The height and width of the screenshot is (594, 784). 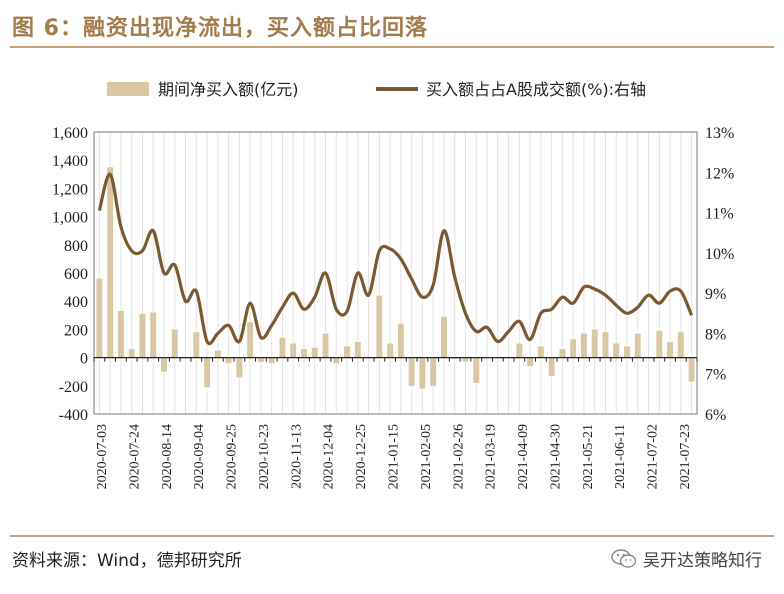 I want to click on bottom-divider, so click(x=392, y=536).